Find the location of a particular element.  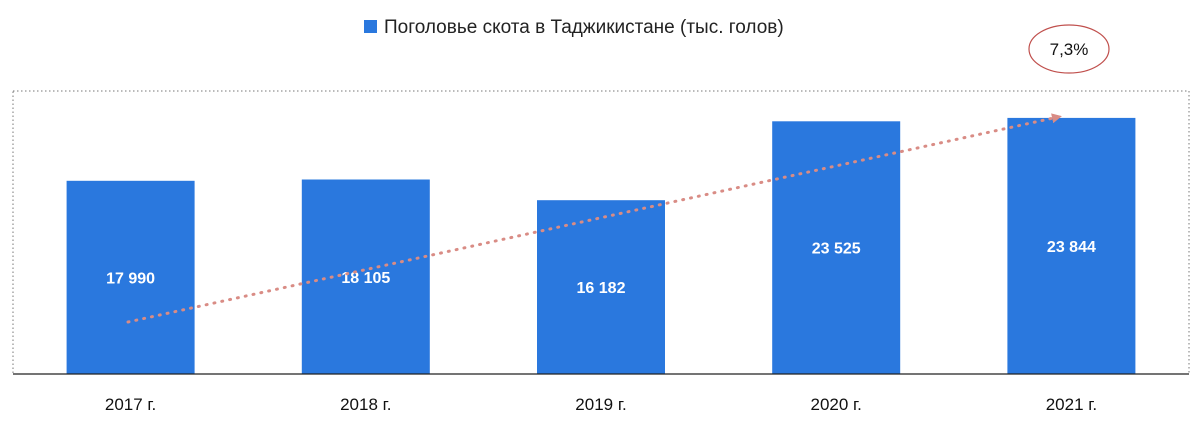

value-label-5: 23 844 is located at coordinates (1071, 247).